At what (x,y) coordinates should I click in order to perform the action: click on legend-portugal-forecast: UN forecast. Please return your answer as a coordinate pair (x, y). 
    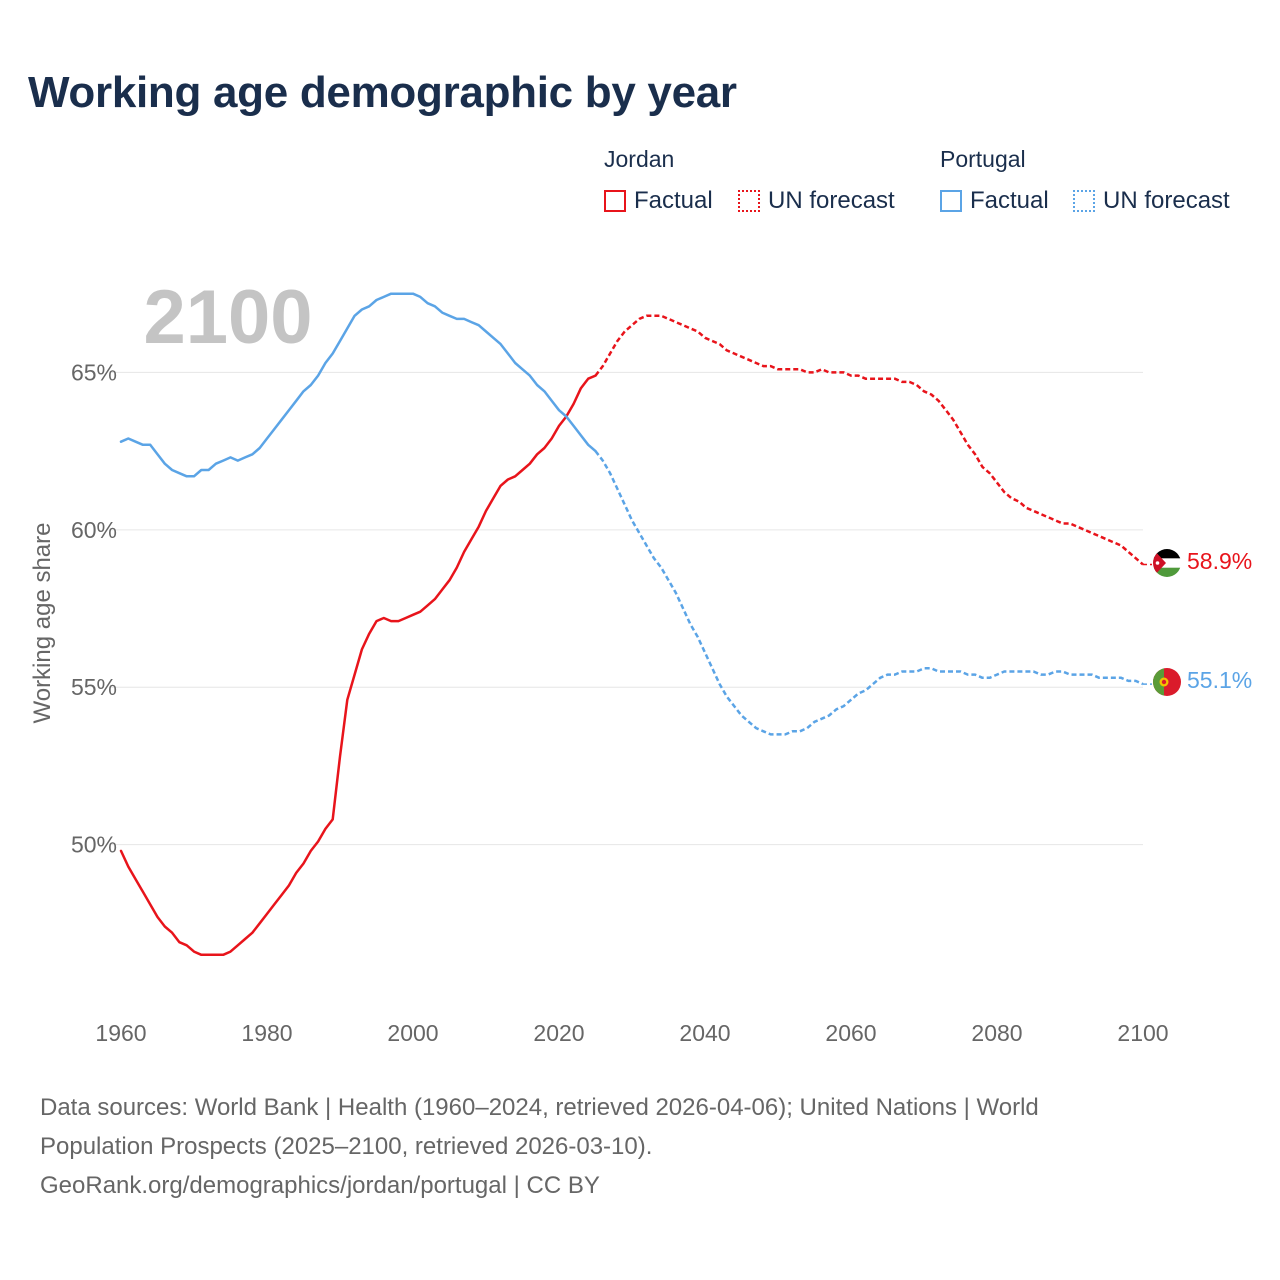
    Looking at the image, I should click on (1151, 201).